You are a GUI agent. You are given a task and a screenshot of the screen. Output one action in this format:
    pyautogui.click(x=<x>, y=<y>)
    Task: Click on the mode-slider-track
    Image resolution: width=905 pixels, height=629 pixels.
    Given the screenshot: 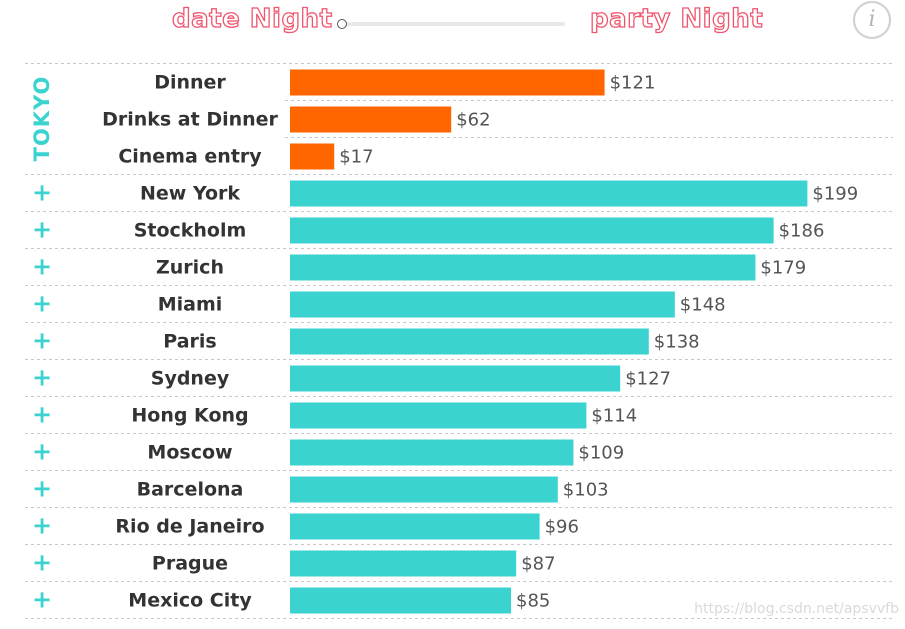 What is the action you would take?
    pyautogui.click(x=452, y=24)
    